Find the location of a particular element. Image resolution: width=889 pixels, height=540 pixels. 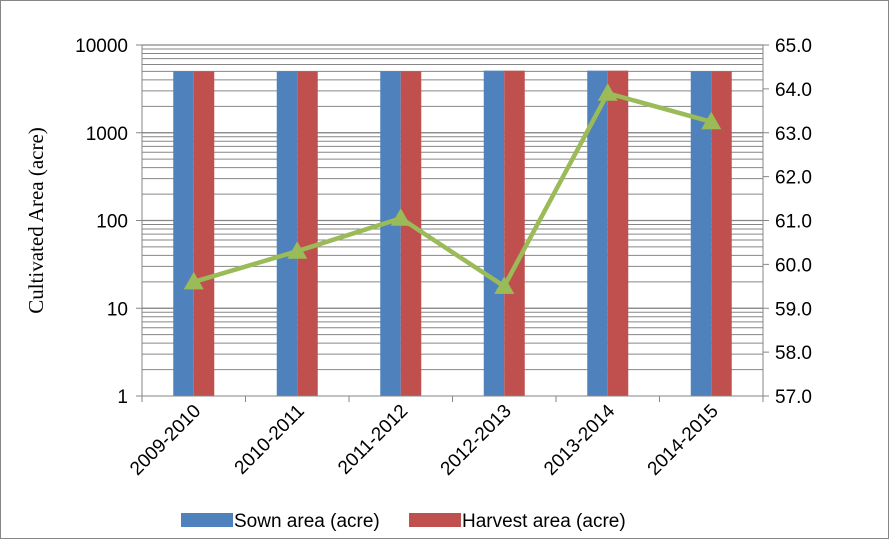

y-tick-label: 100 is located at coordinates (112, 222).